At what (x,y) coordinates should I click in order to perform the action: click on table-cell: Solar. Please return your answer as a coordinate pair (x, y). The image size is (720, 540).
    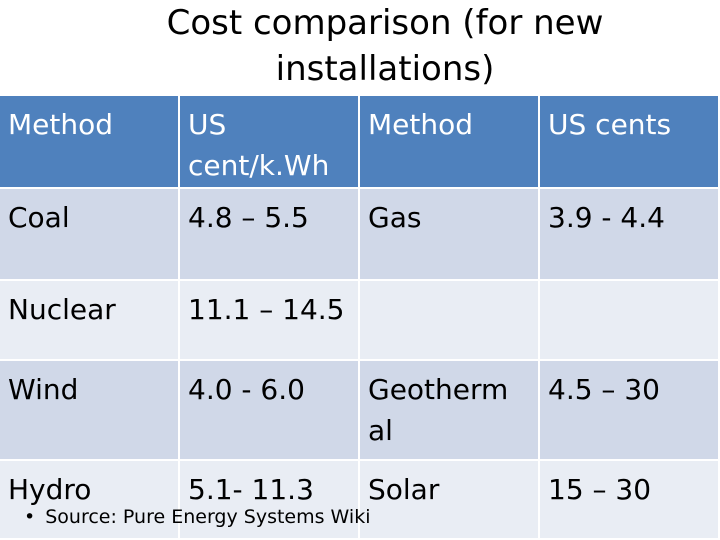
    Looking at the image, I should click on (450, 500).